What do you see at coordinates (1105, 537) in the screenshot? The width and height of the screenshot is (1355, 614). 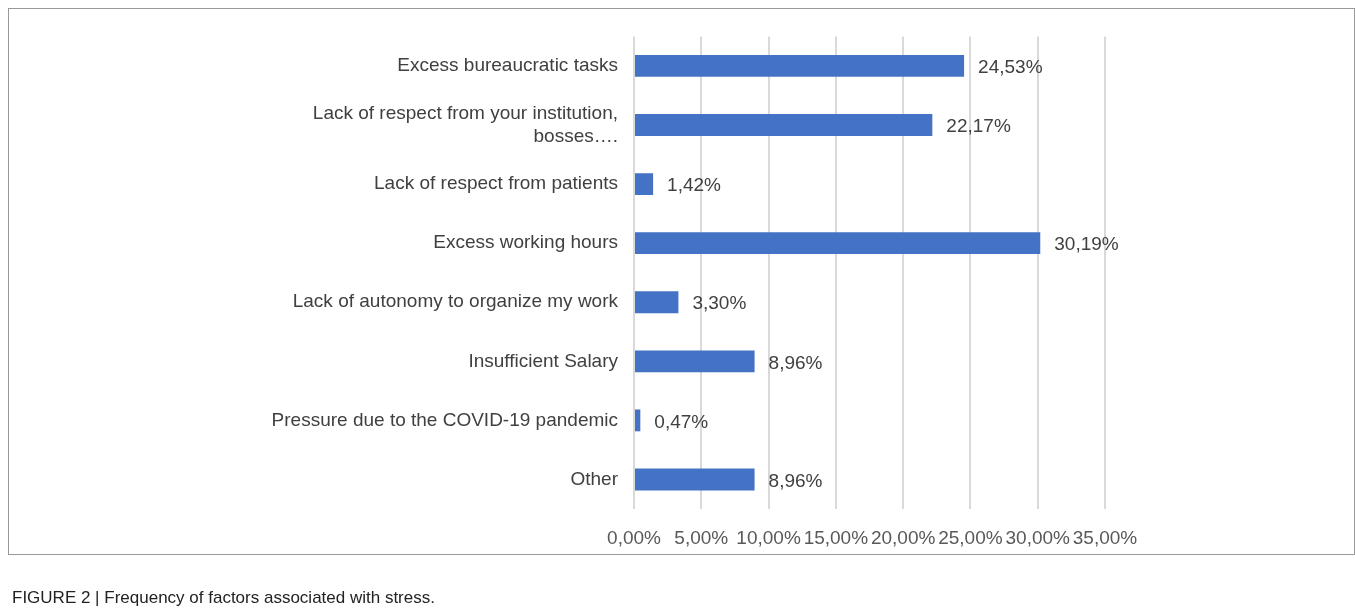 I see `x-tick-label: 35,00%` at bounding box center [1105, 537].